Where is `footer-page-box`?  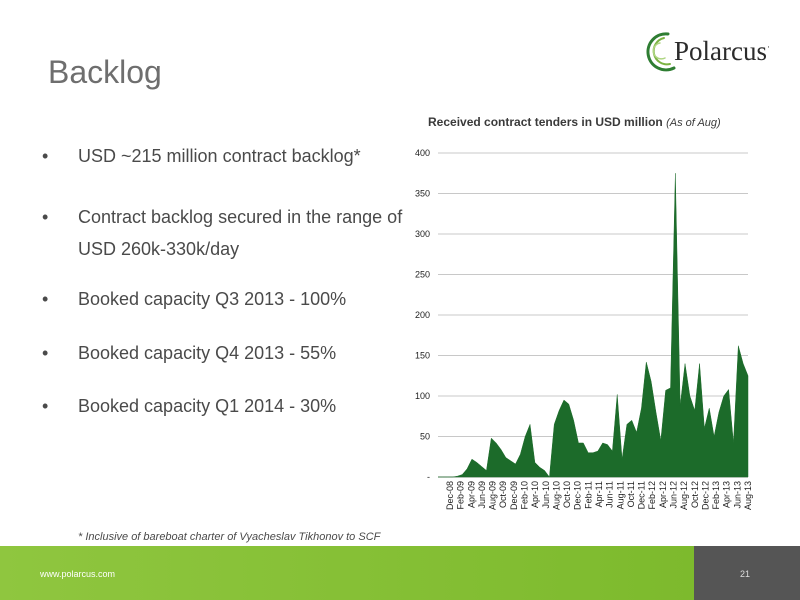 footer-page-box is located at coordinates (747, 573).